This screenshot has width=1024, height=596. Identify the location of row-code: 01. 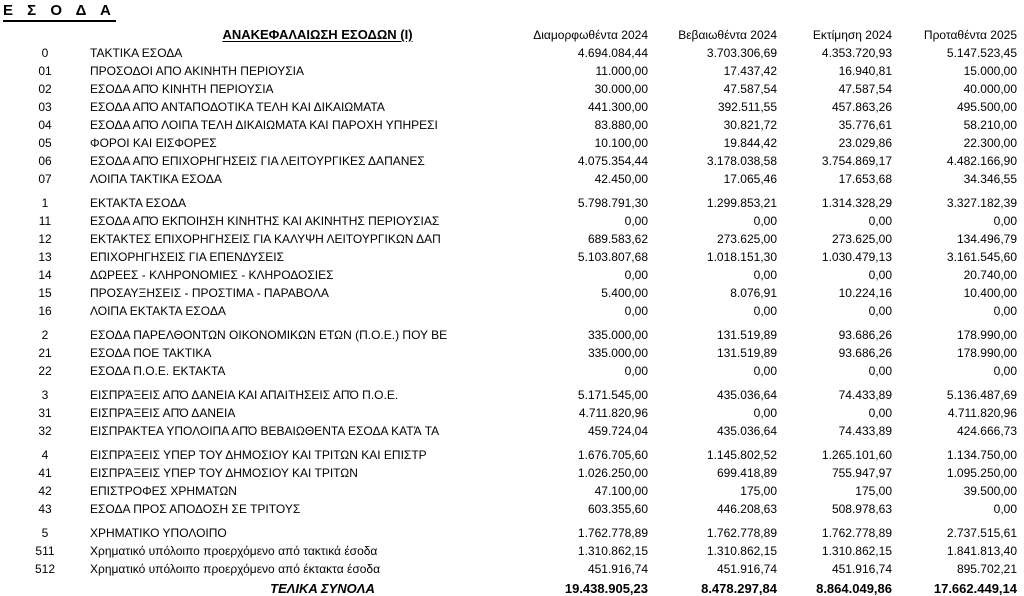
(45, 71).